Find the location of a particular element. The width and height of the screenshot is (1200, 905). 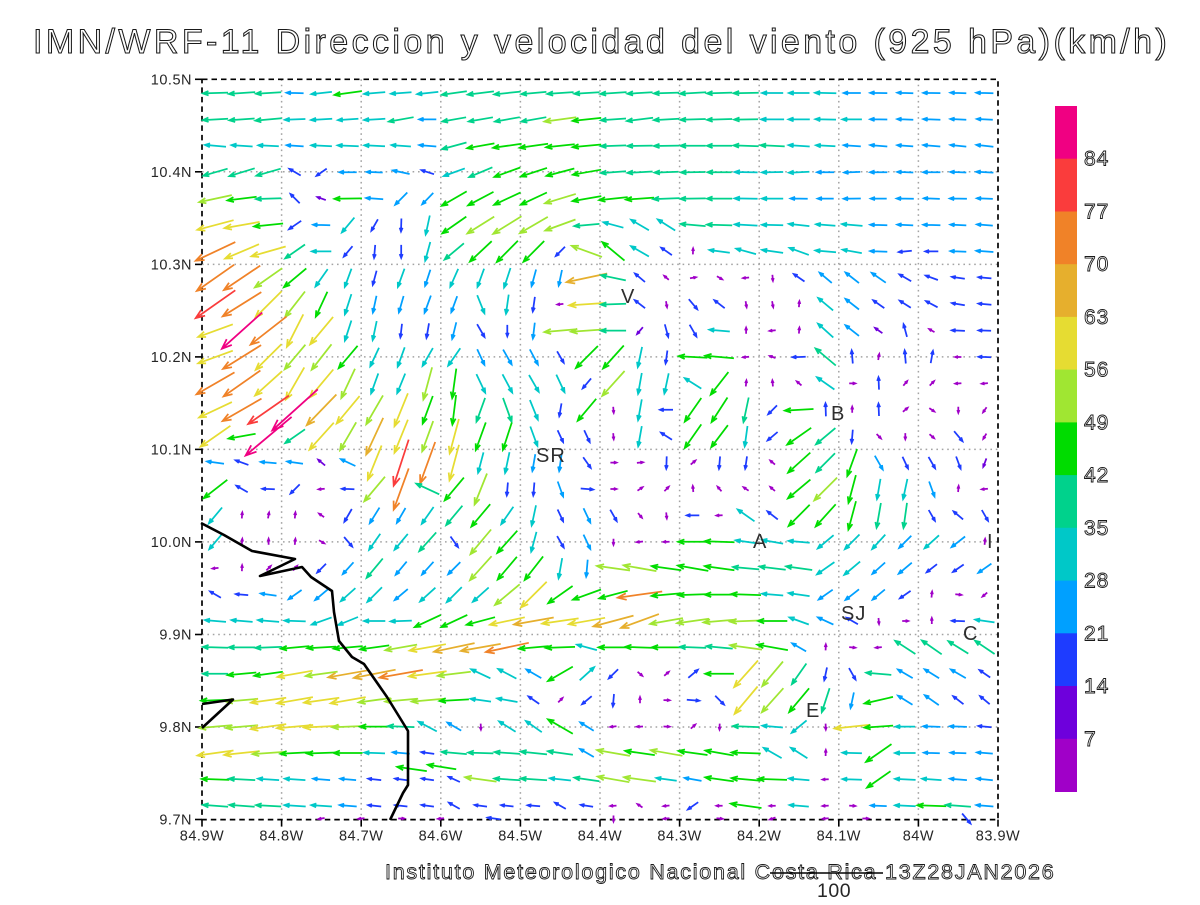

svg-text: 84.1W is located at coordinates (839, 837).